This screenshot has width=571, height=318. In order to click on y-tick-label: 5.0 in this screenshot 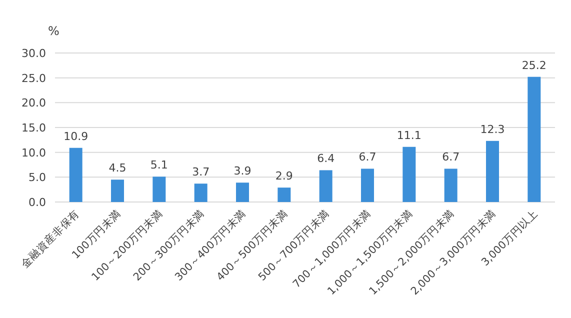, I will do `click(37, 177)`.